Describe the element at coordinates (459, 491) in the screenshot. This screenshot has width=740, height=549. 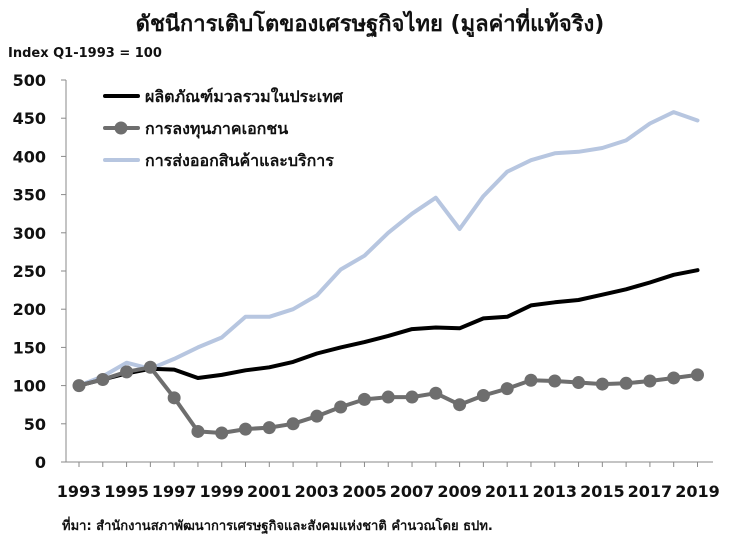
I see `x-tick-label: 2009` at that location.